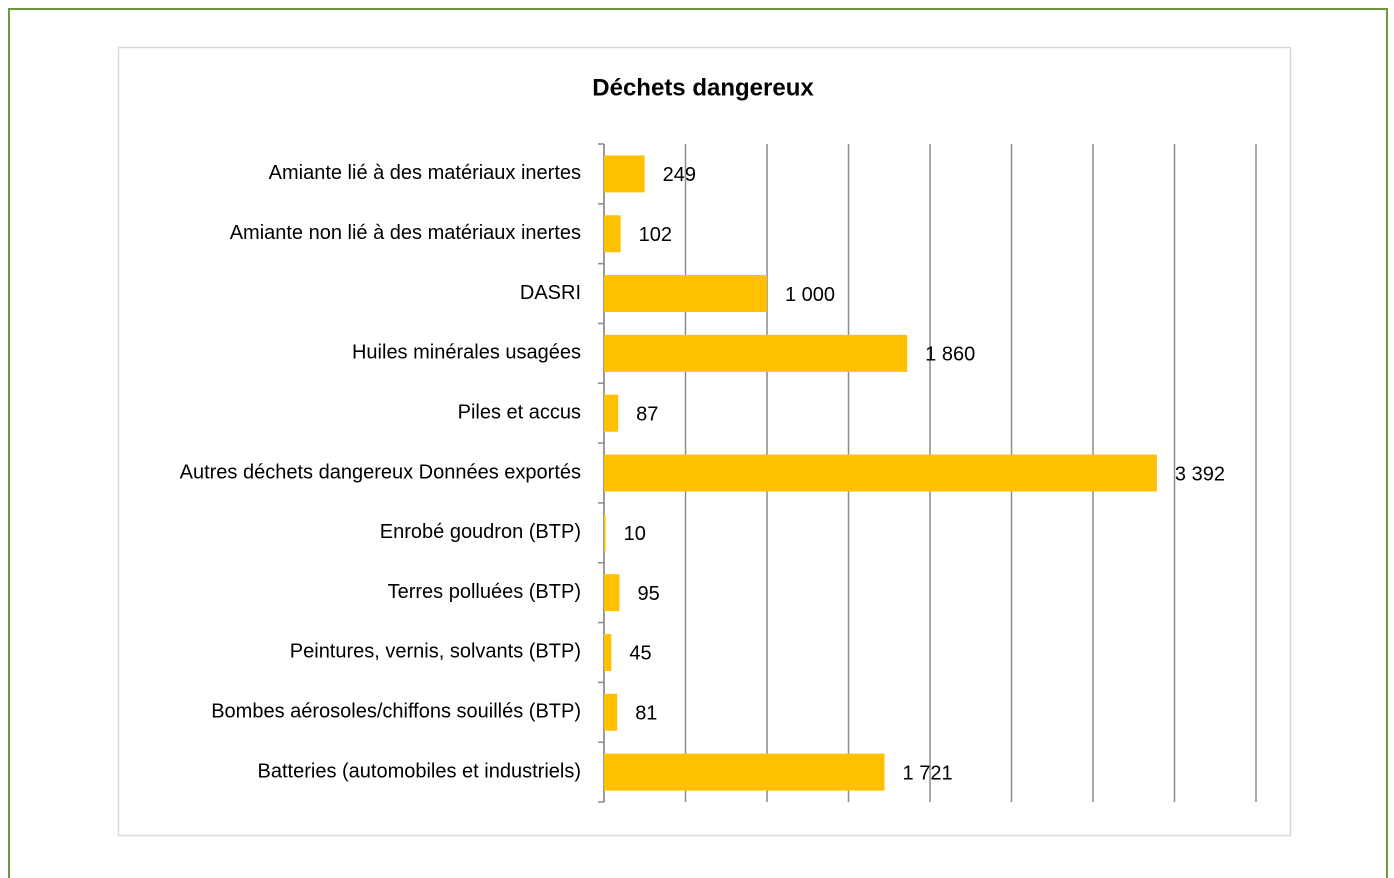 The height and width of the screenshot is (878, 1394). What do you see at coordinates (679, 175) in the screenshot?
I see `data-label: 249` at bounding box center [679, 175].